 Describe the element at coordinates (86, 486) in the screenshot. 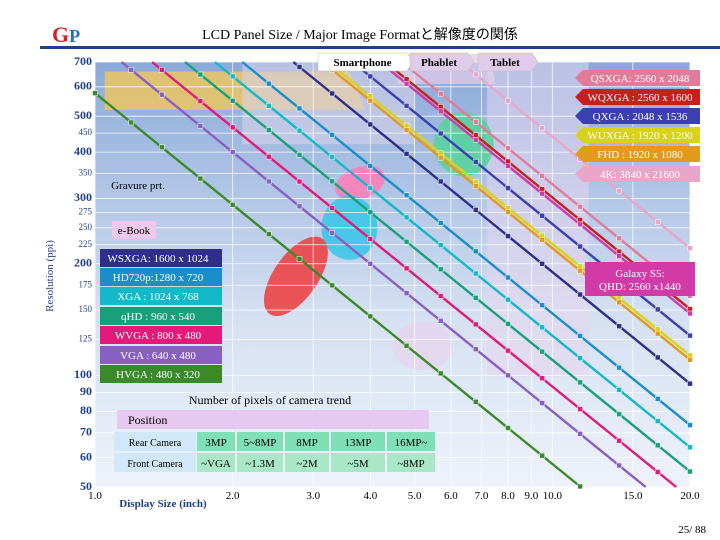

I see `y-tick-label: 50` at that location.